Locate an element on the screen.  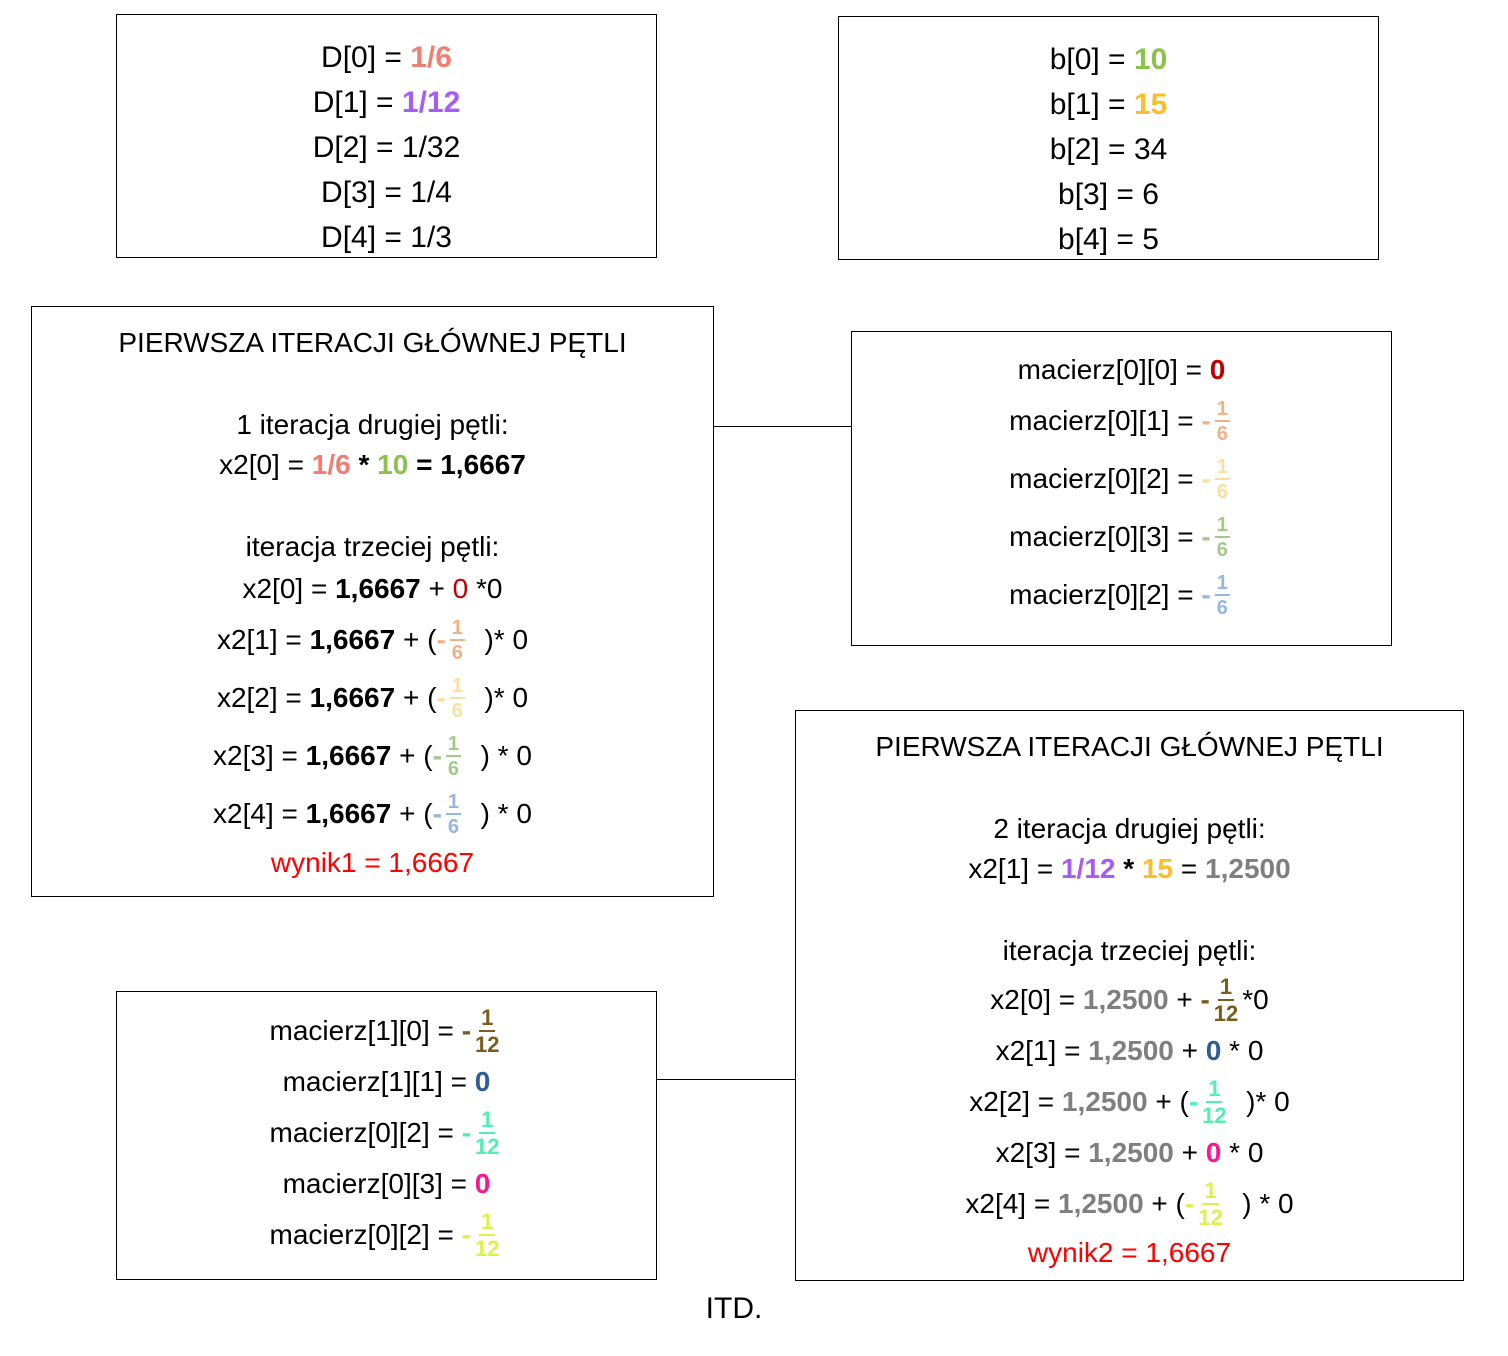
matrix-row: macierz[1][1] = 0 is located at coordinates (387, 1082).